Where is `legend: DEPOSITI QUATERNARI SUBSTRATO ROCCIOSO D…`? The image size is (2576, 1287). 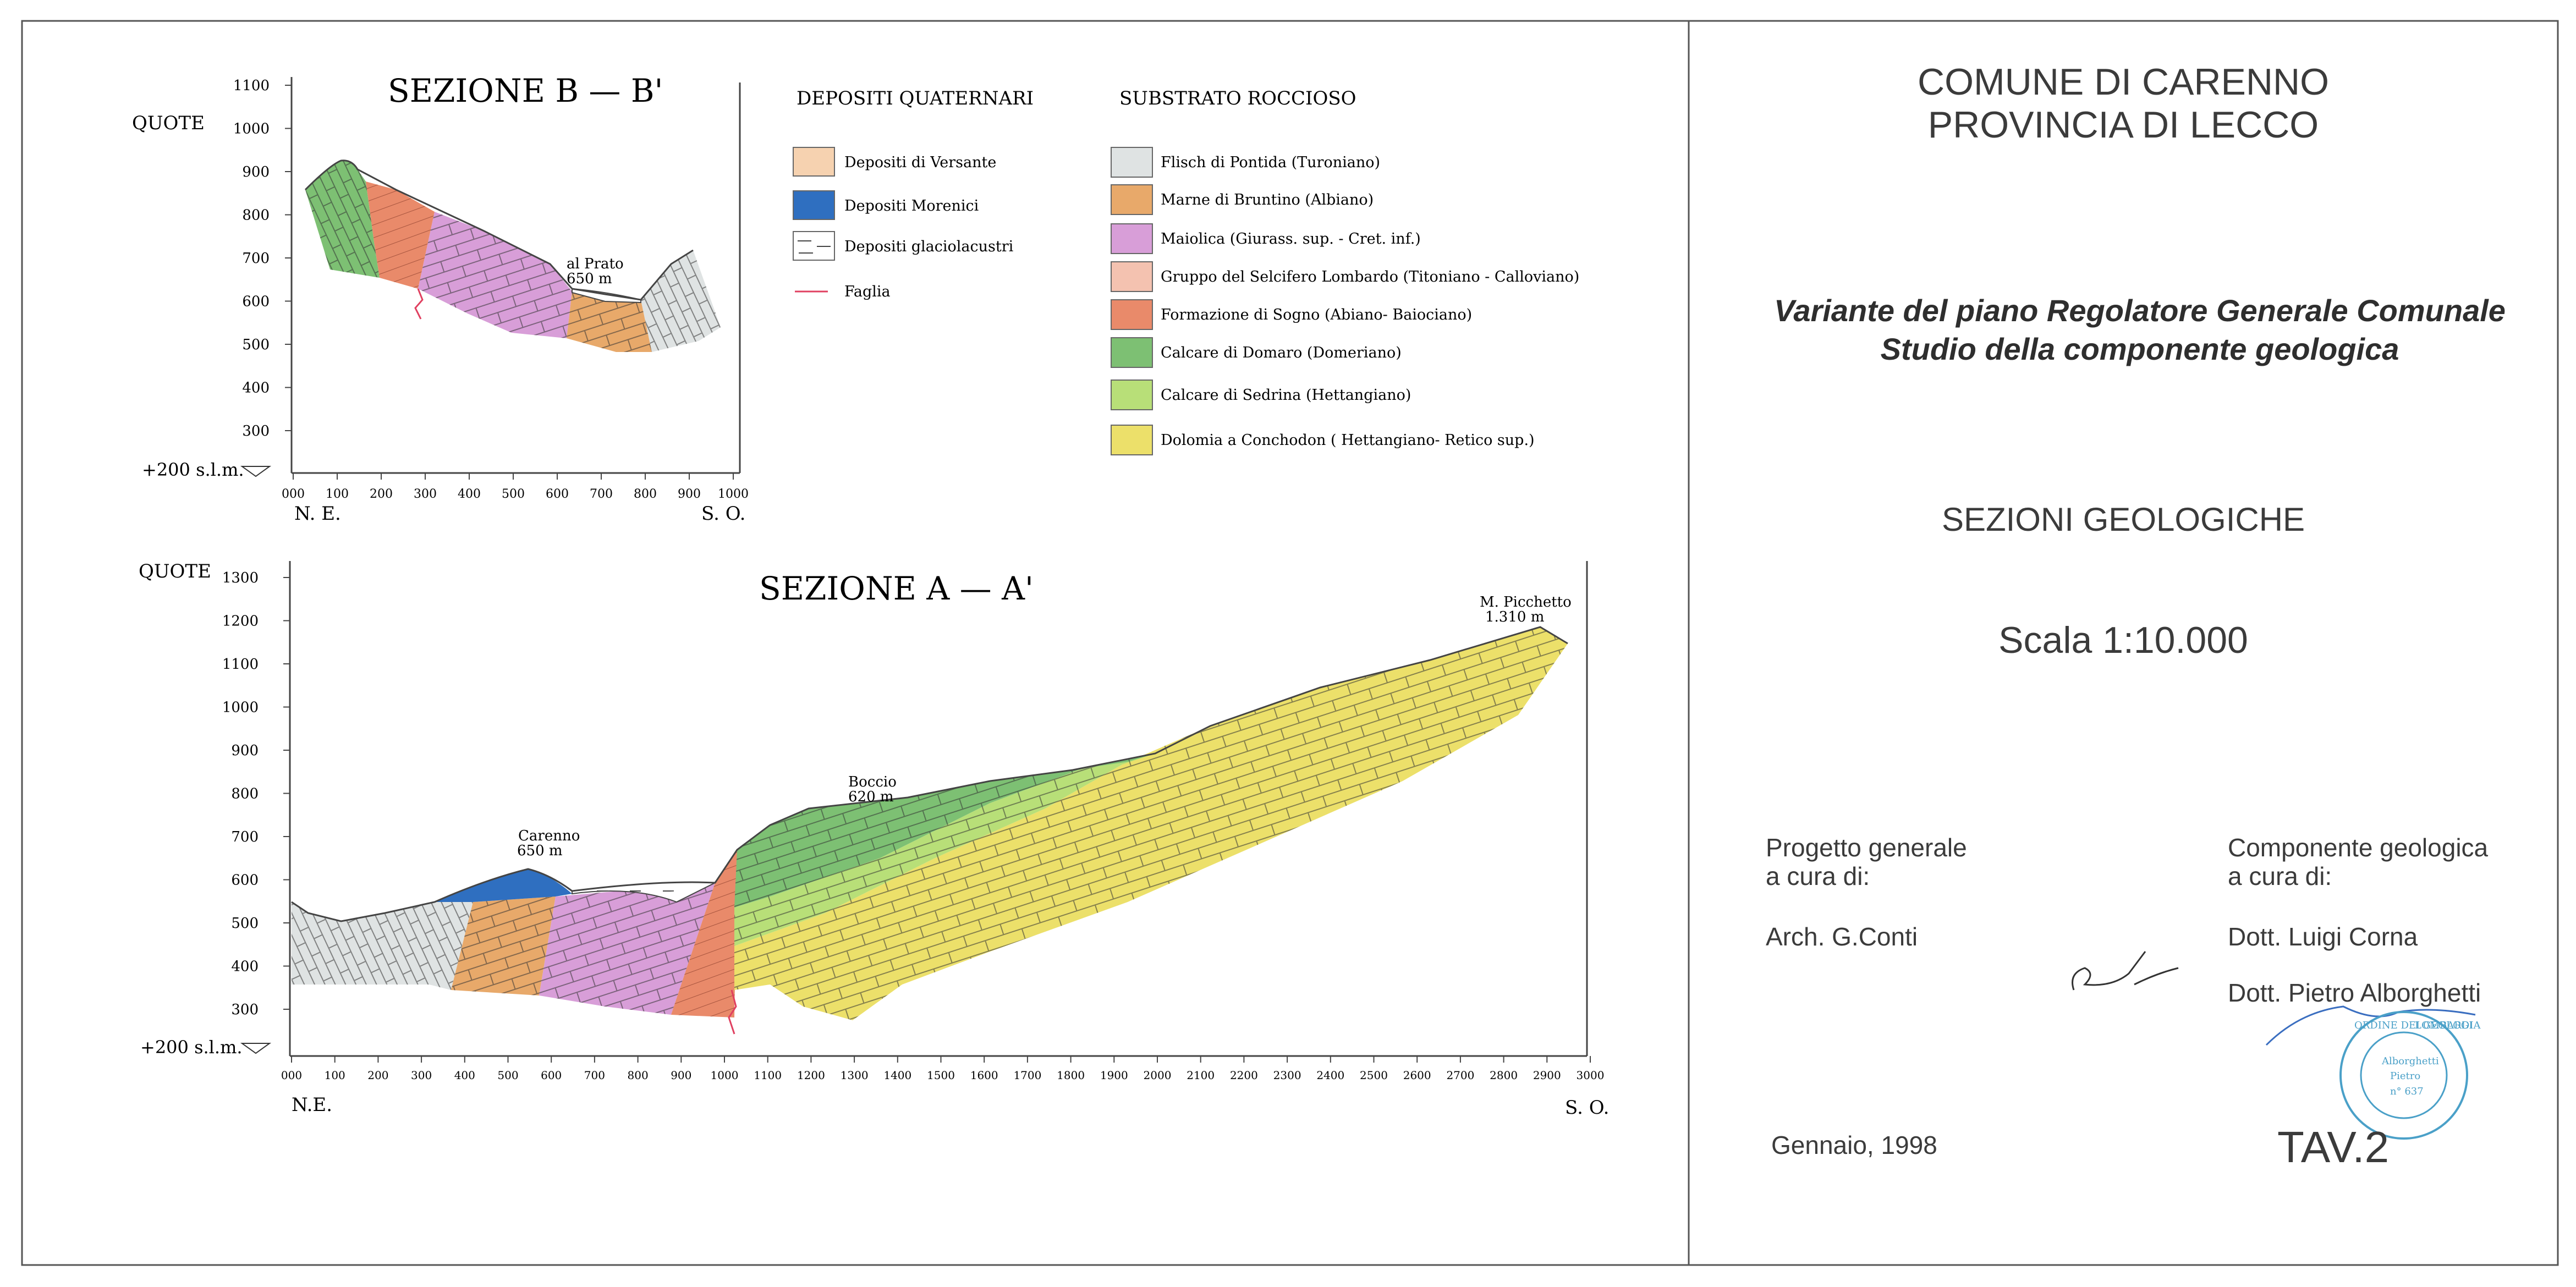
legend: DEPOSITI QUATERNARI SUBSTRATO ROCCIOSO D… is located at coordinates (1186, 271).